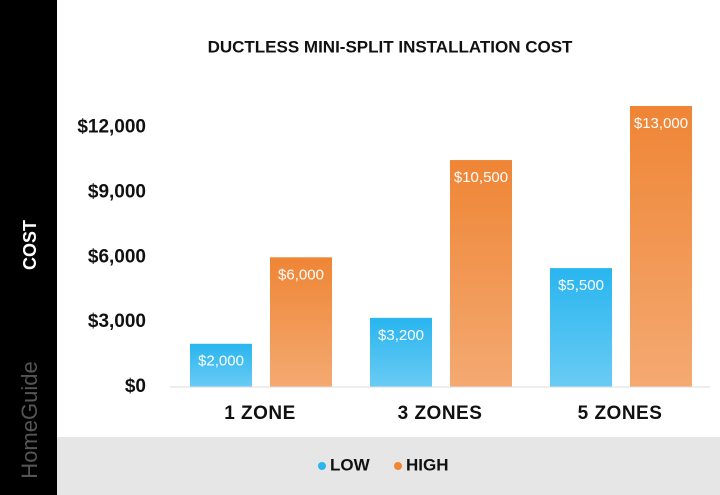 The height and width of the screenshot is (495, 720). I want to click on legend-band, so click(388, 466).